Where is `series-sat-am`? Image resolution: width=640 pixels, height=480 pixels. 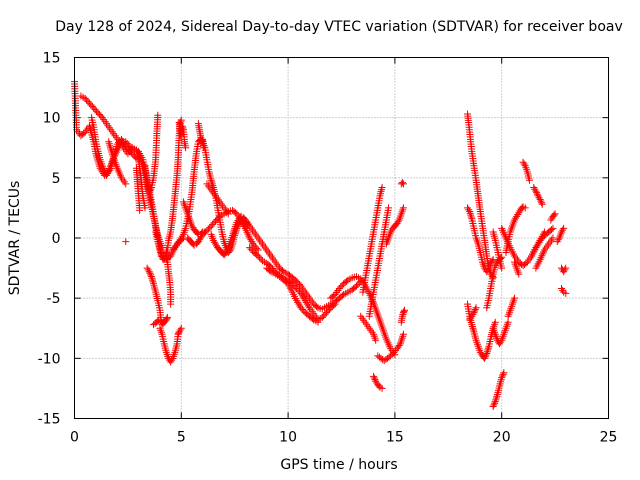 series-sat-am is located at coordinates (497, 250).